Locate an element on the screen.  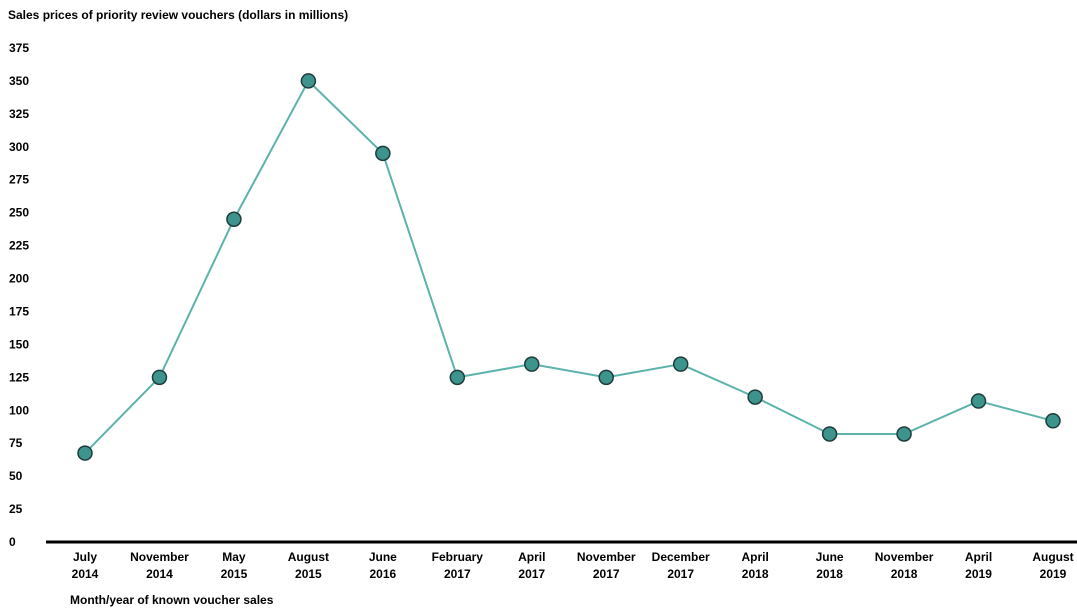
x-tick-label: December 2017 is located at coordinates (681, 565).